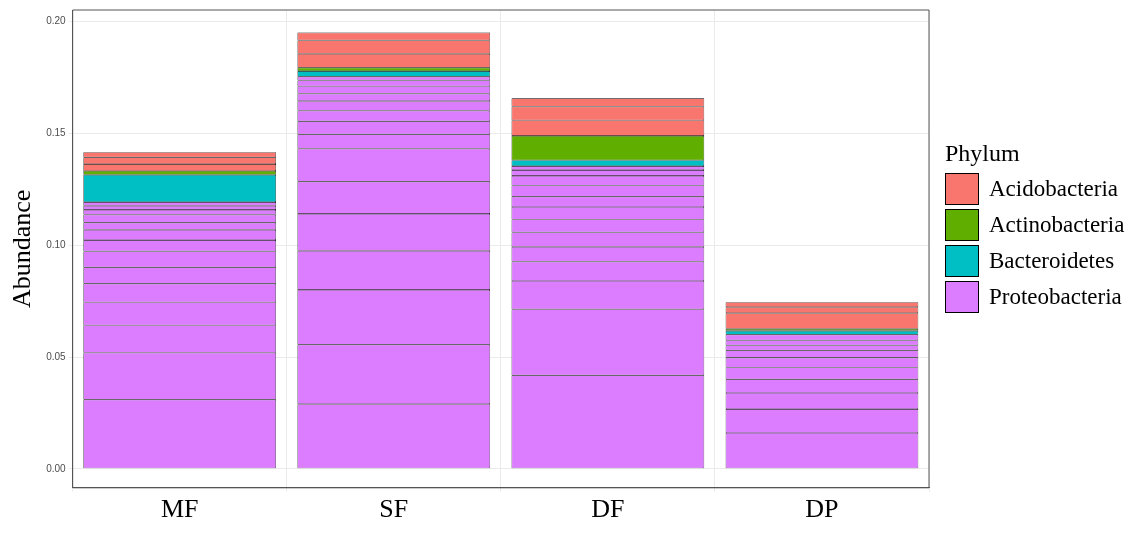 This screenshot has width=1147, height=533. Describe the element at coordinates (1053, 189) in the screenshot. I see `legend-label: Acidobacteria` at that location.